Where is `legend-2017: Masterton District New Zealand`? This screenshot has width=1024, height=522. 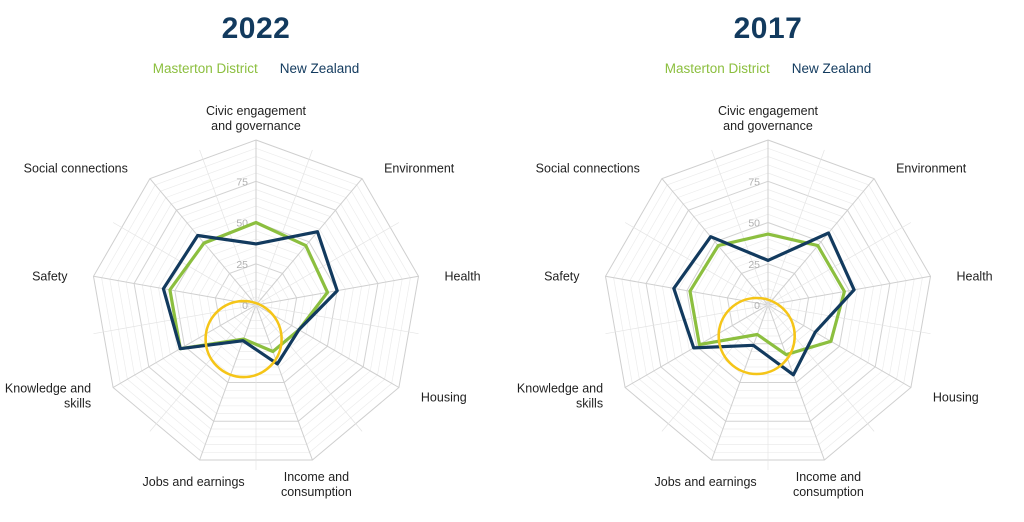 legend-2017: Masterton District New Zealand is located at coordinates (768, 69).